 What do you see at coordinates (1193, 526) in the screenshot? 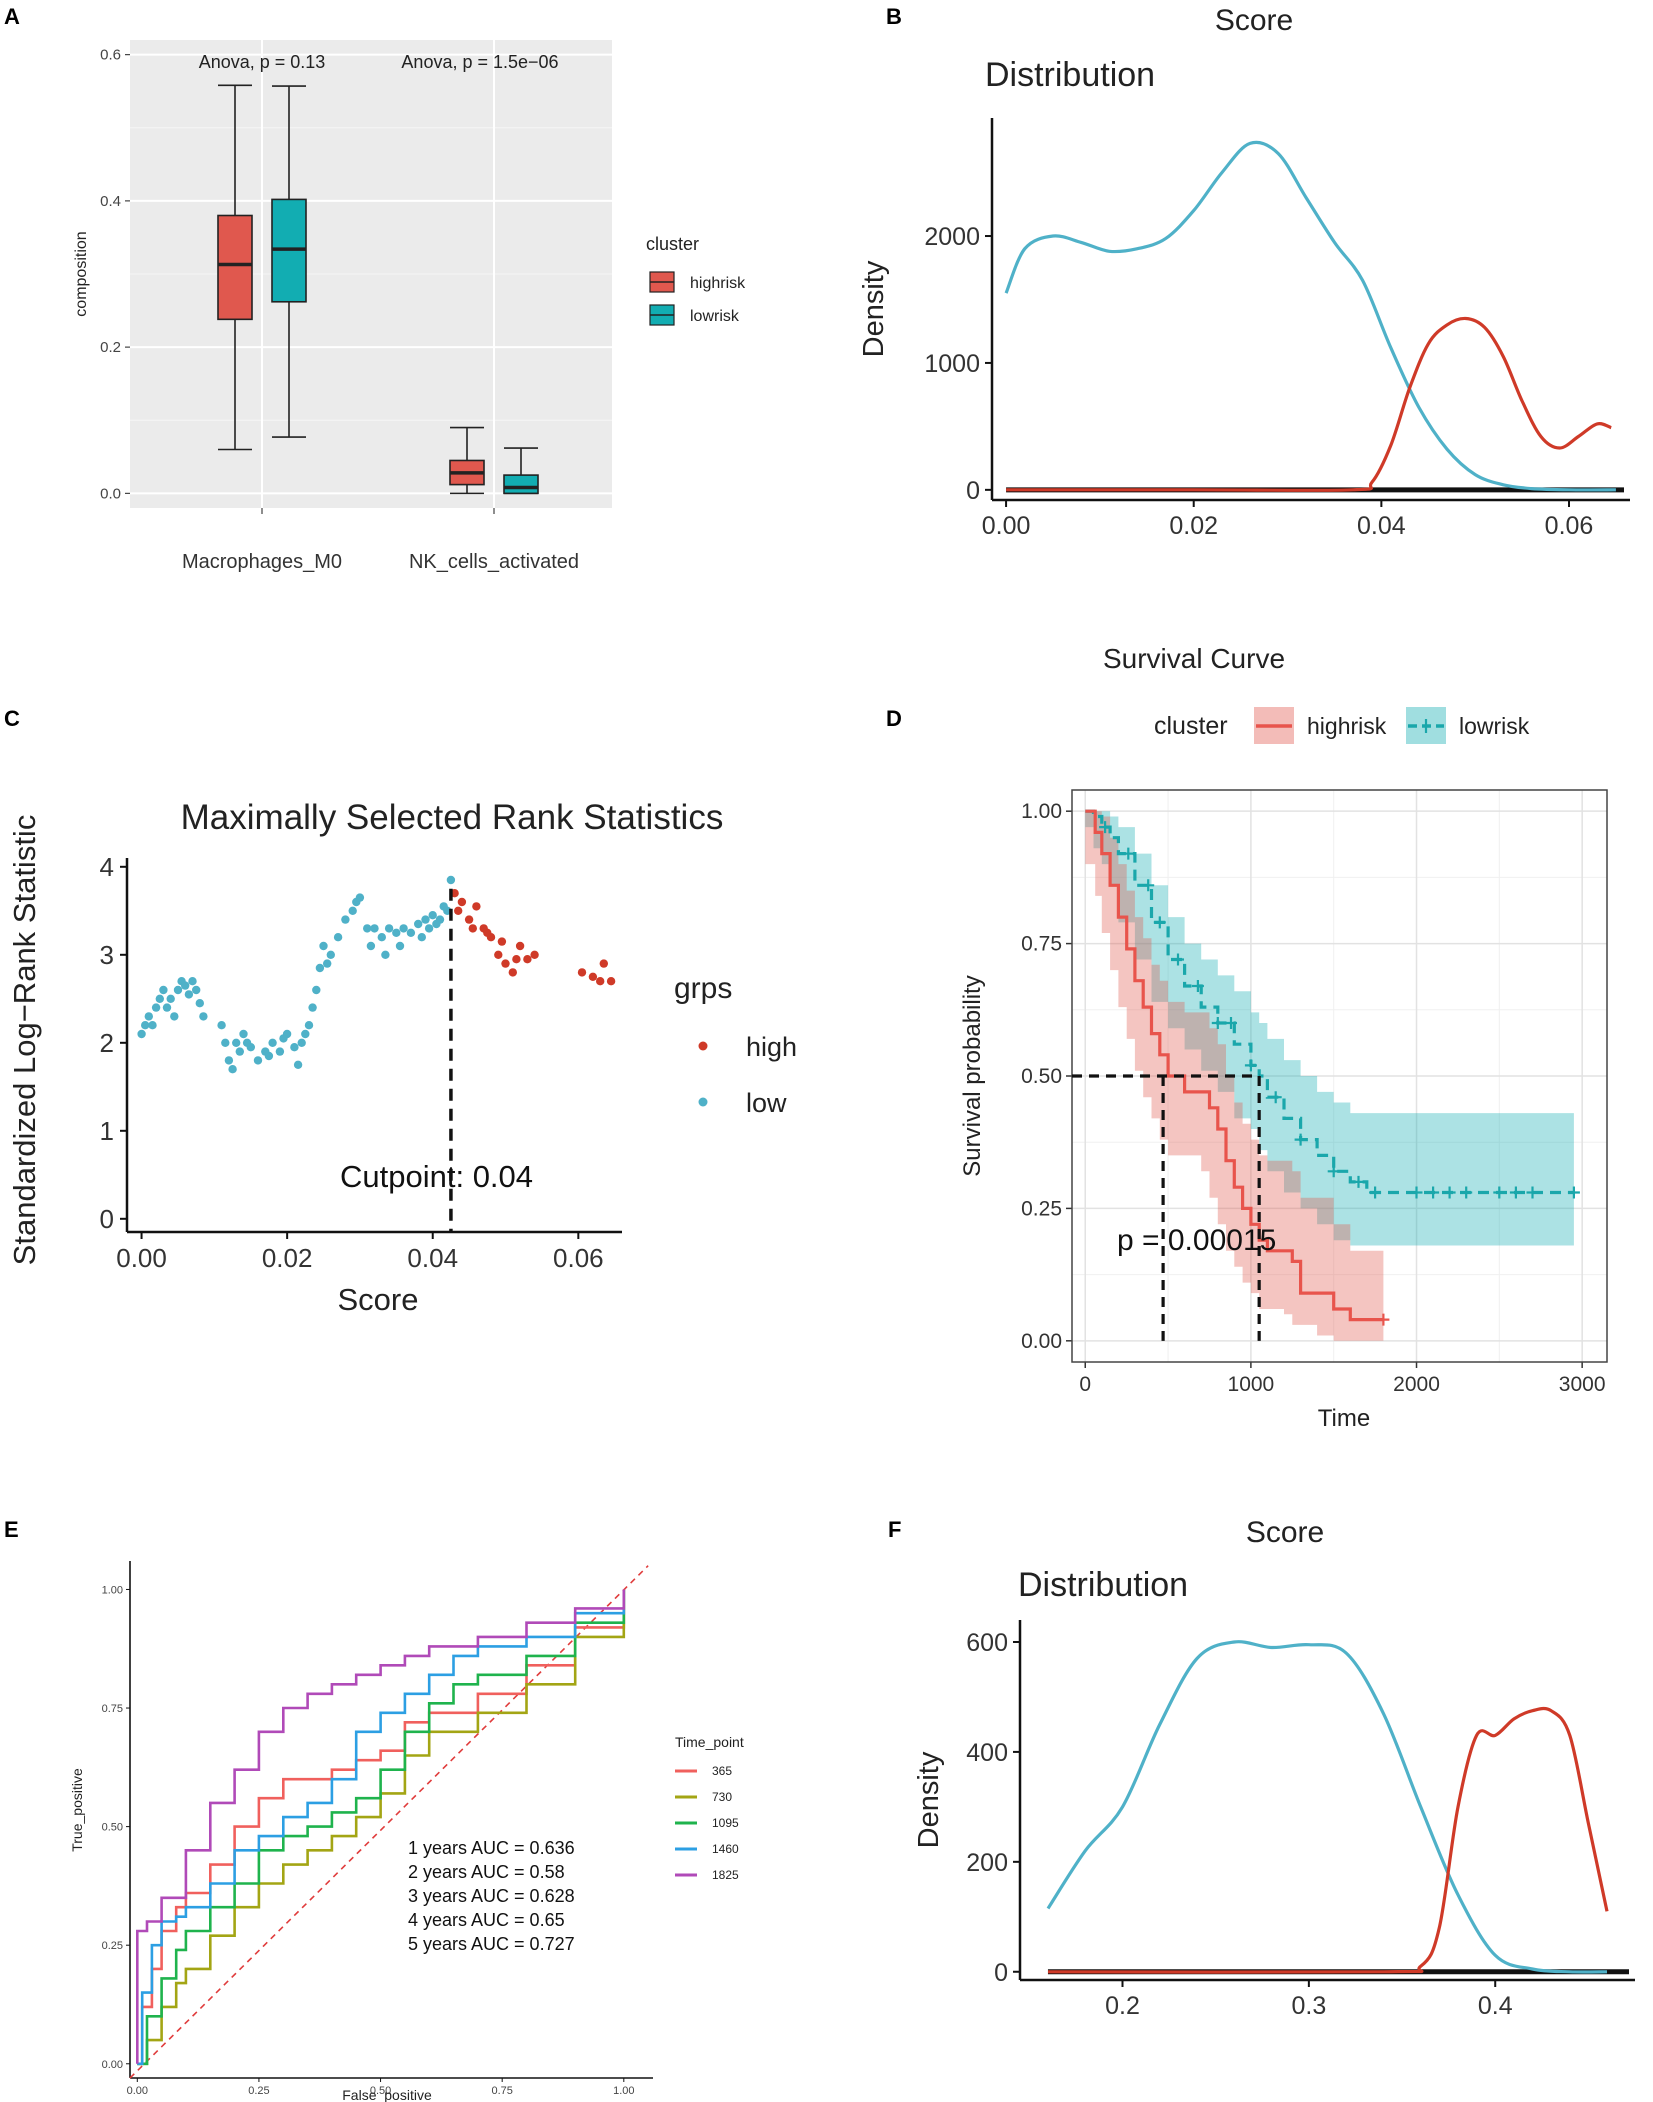
I see `x-tick-label: 0.02` at bounding box center [1193, 526].